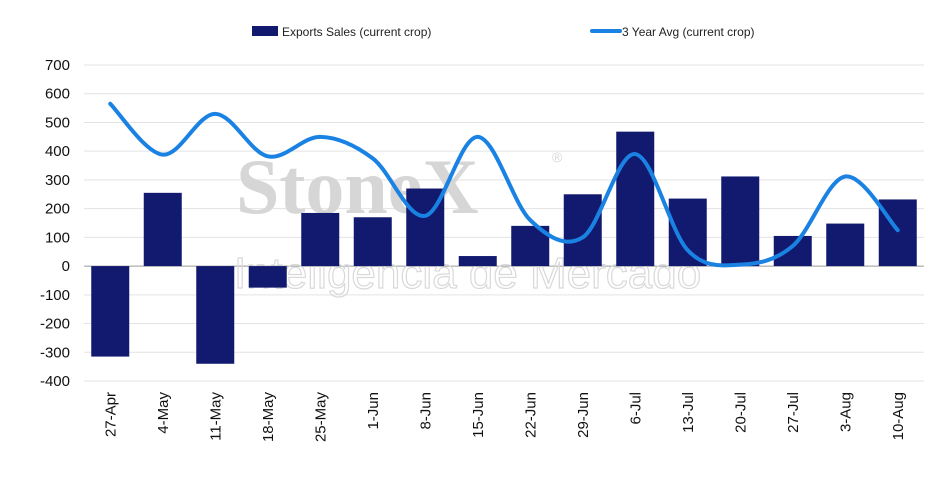 This screenshot has width=940, height=488. Describe the element at coordinates (215, 315) in the screenshot. I see `bar-11-may` at that location.